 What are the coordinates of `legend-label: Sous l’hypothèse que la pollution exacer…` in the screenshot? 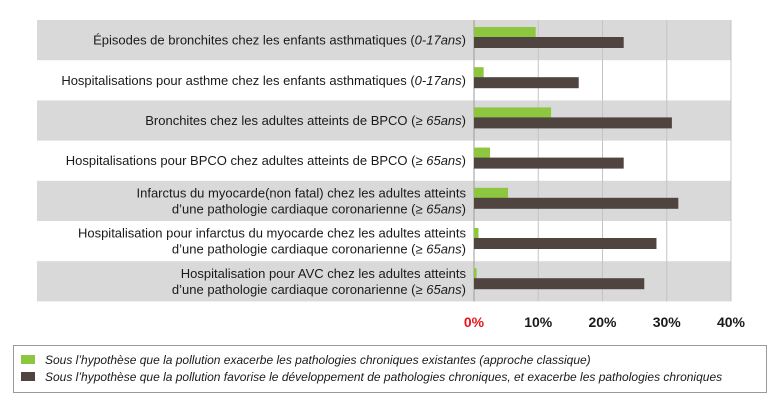 It's located at (318, 359).